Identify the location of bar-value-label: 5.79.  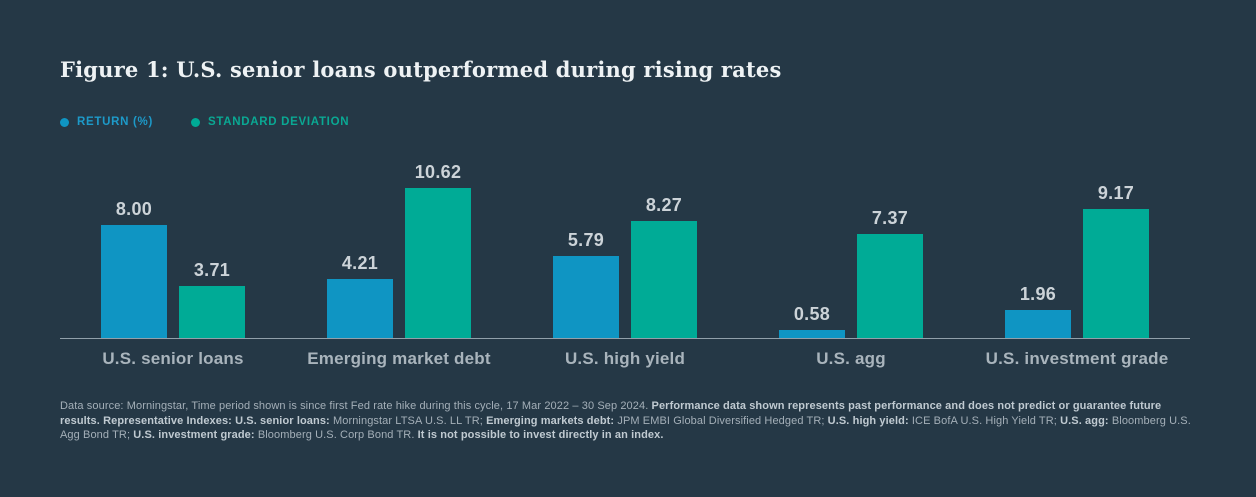
(586, 240).